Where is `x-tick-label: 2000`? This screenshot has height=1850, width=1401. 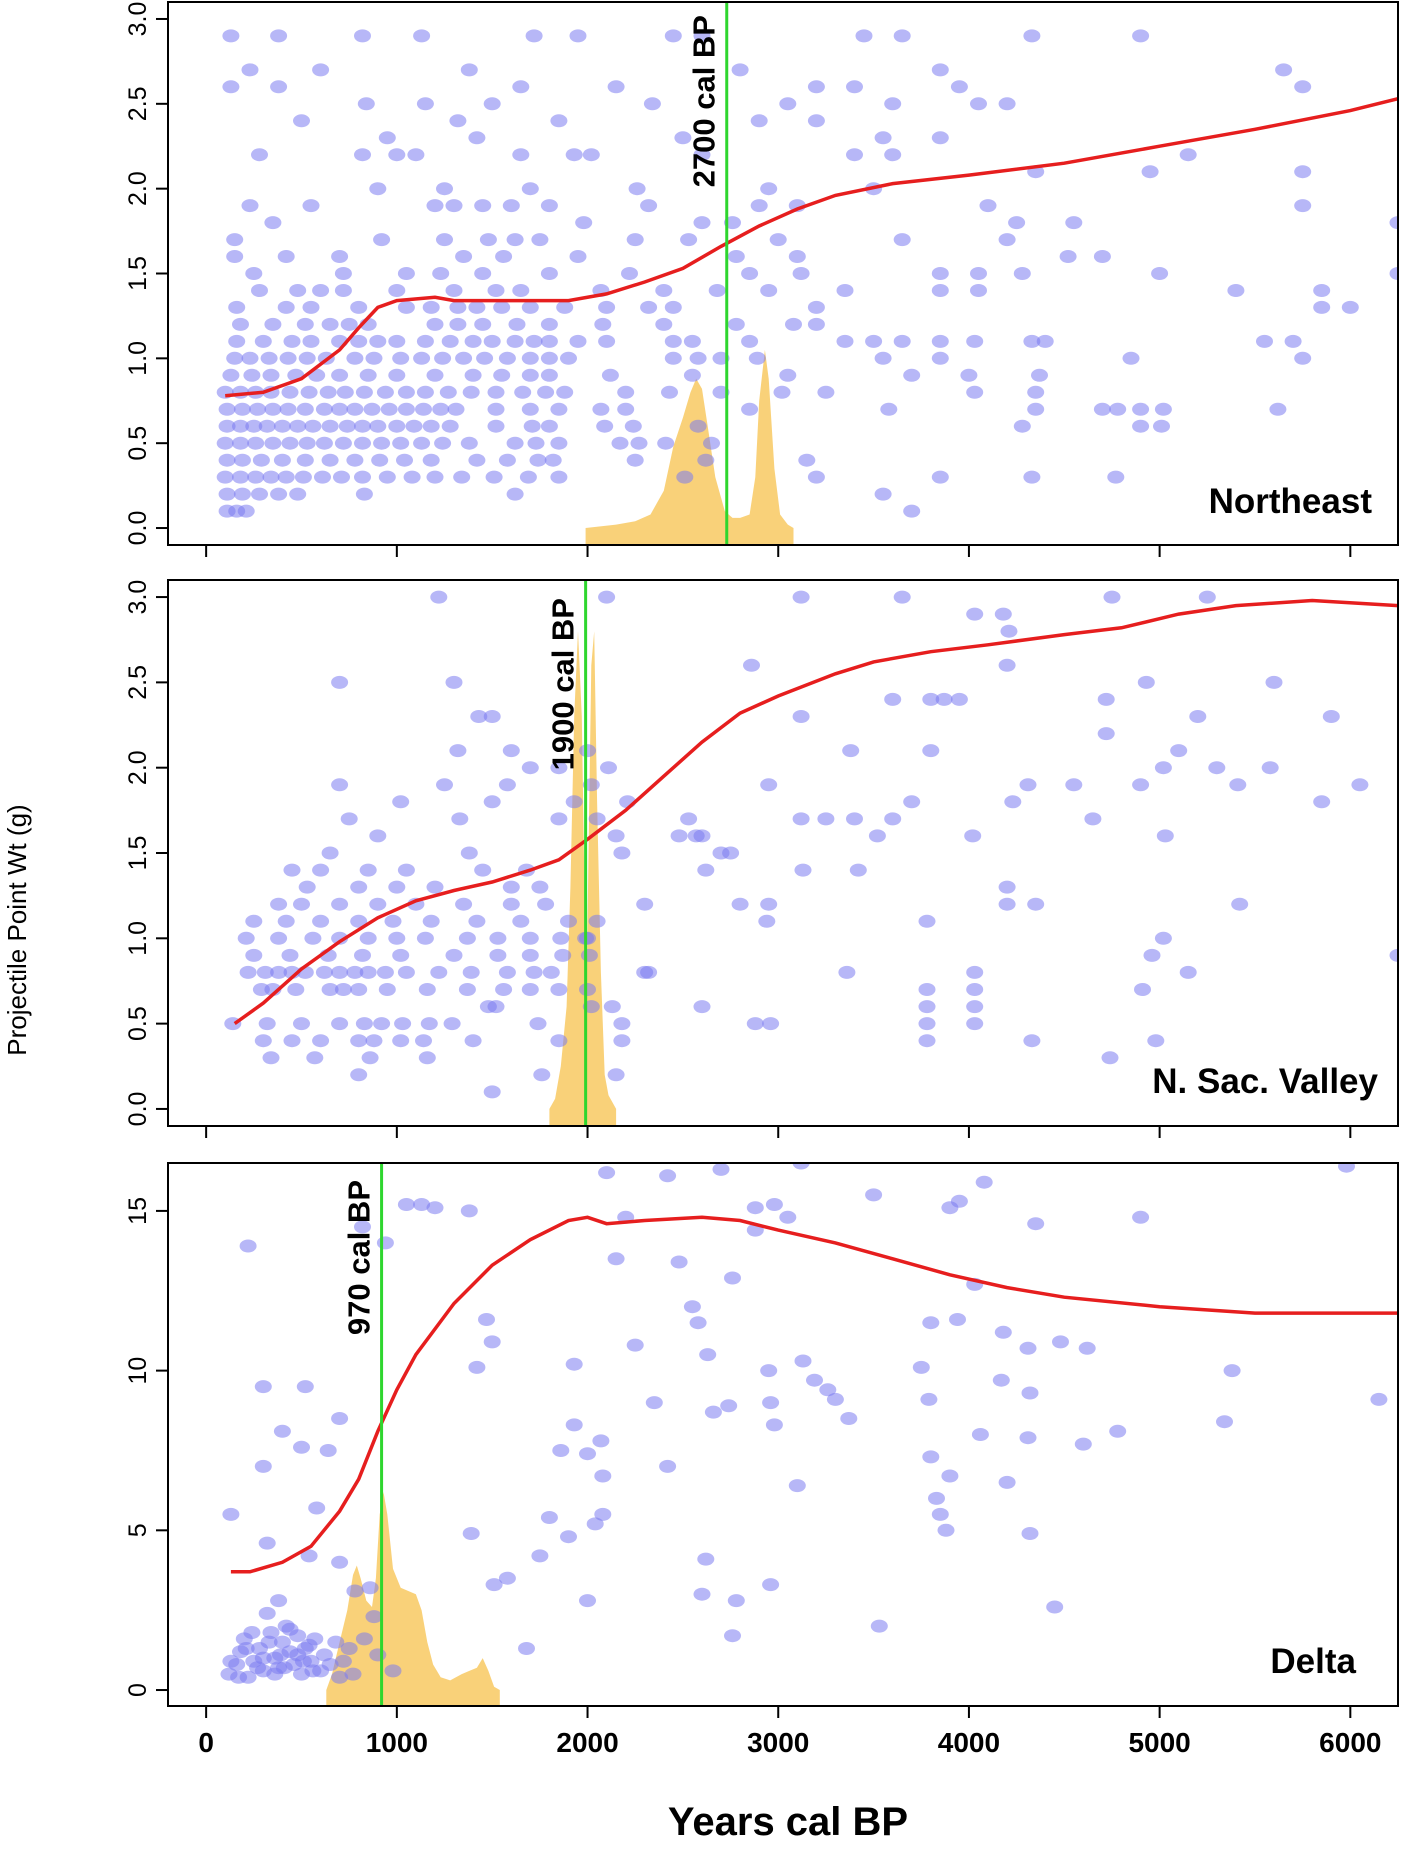
x-tick-label: 2000 is located at coordinates (587, 1742).